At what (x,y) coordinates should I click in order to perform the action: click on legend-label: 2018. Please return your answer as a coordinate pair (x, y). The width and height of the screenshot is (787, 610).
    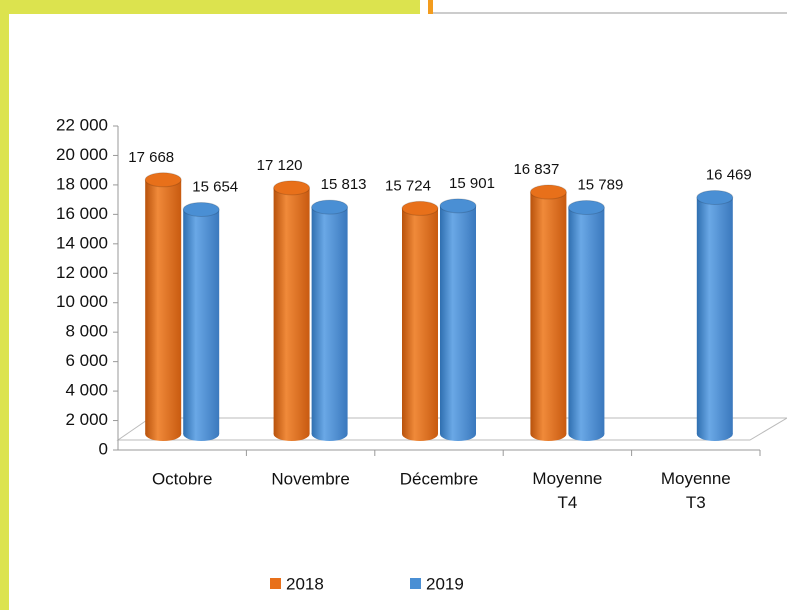
    Looking at the image, I should click on (305, 583).